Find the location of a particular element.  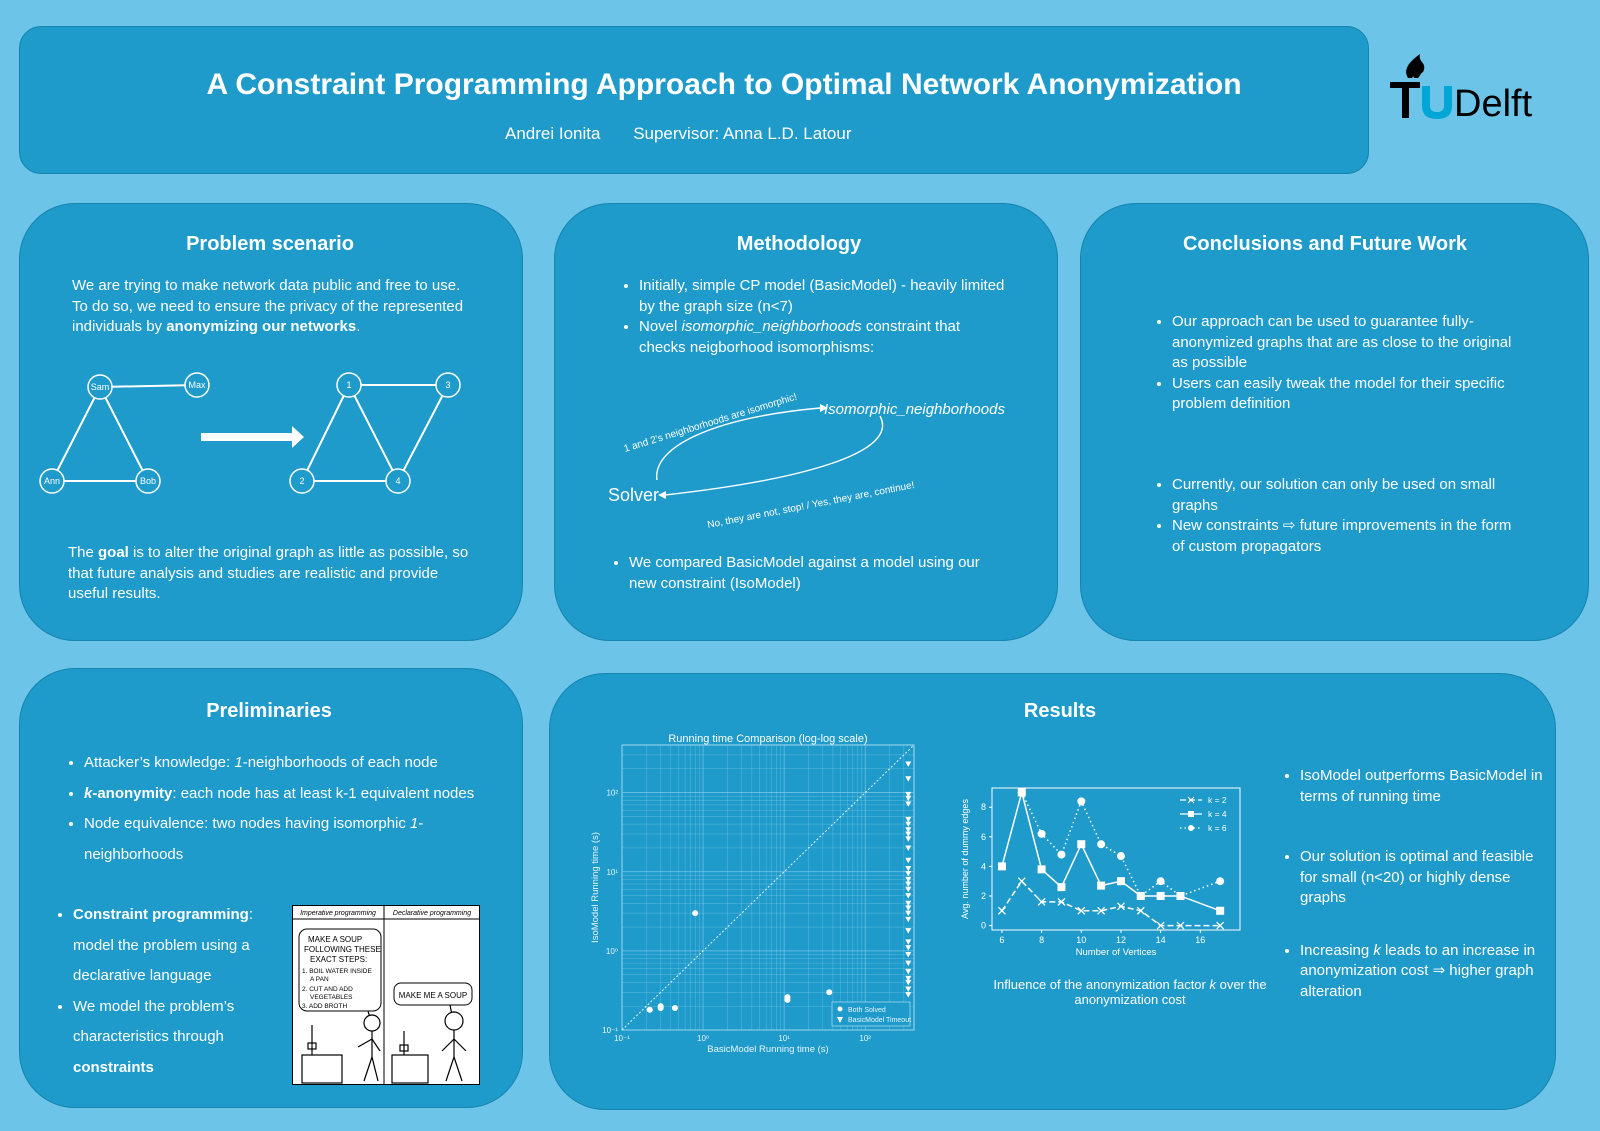

node-label: Bob is located at coordinates (148, 481).